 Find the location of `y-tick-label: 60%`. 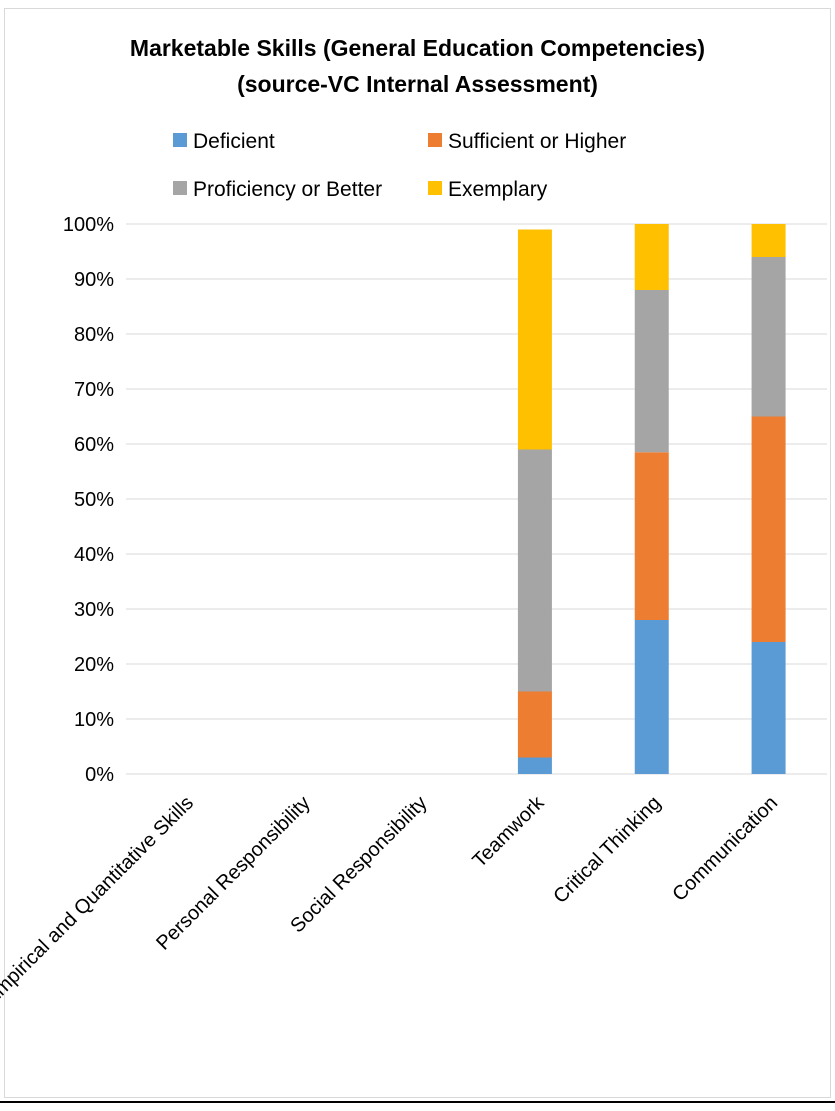

y-tick-label: 60% is located at coordinates (94, 445).